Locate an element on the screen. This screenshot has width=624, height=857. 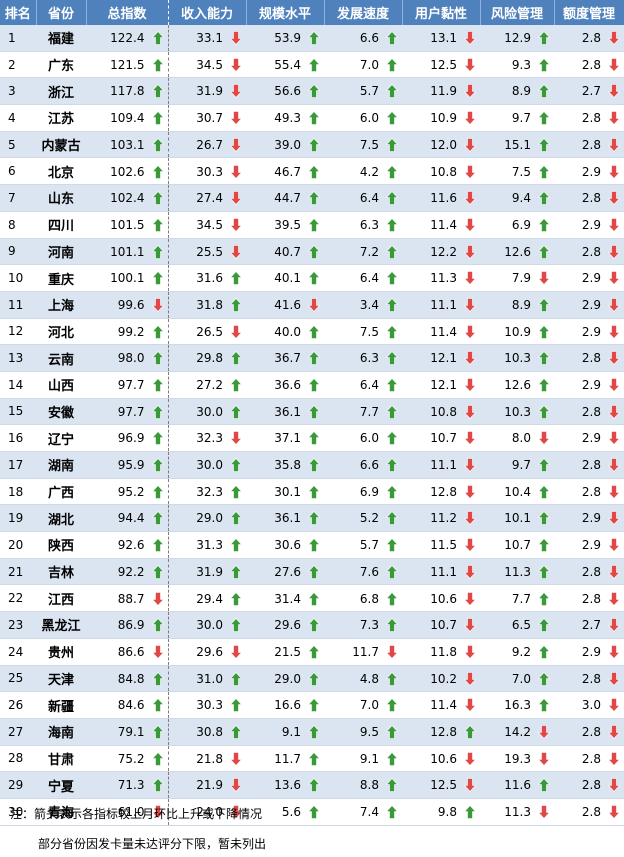
rank-cell: 19 is located at coordinates (18, 518).